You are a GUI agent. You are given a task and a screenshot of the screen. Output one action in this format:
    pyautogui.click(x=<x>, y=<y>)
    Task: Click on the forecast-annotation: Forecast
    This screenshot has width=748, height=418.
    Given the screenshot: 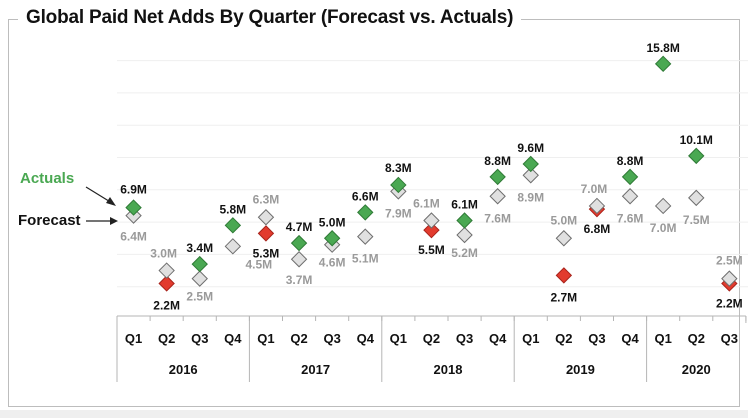 What is the action you would take?
    pyautogui.click(x=49, y=220)
    